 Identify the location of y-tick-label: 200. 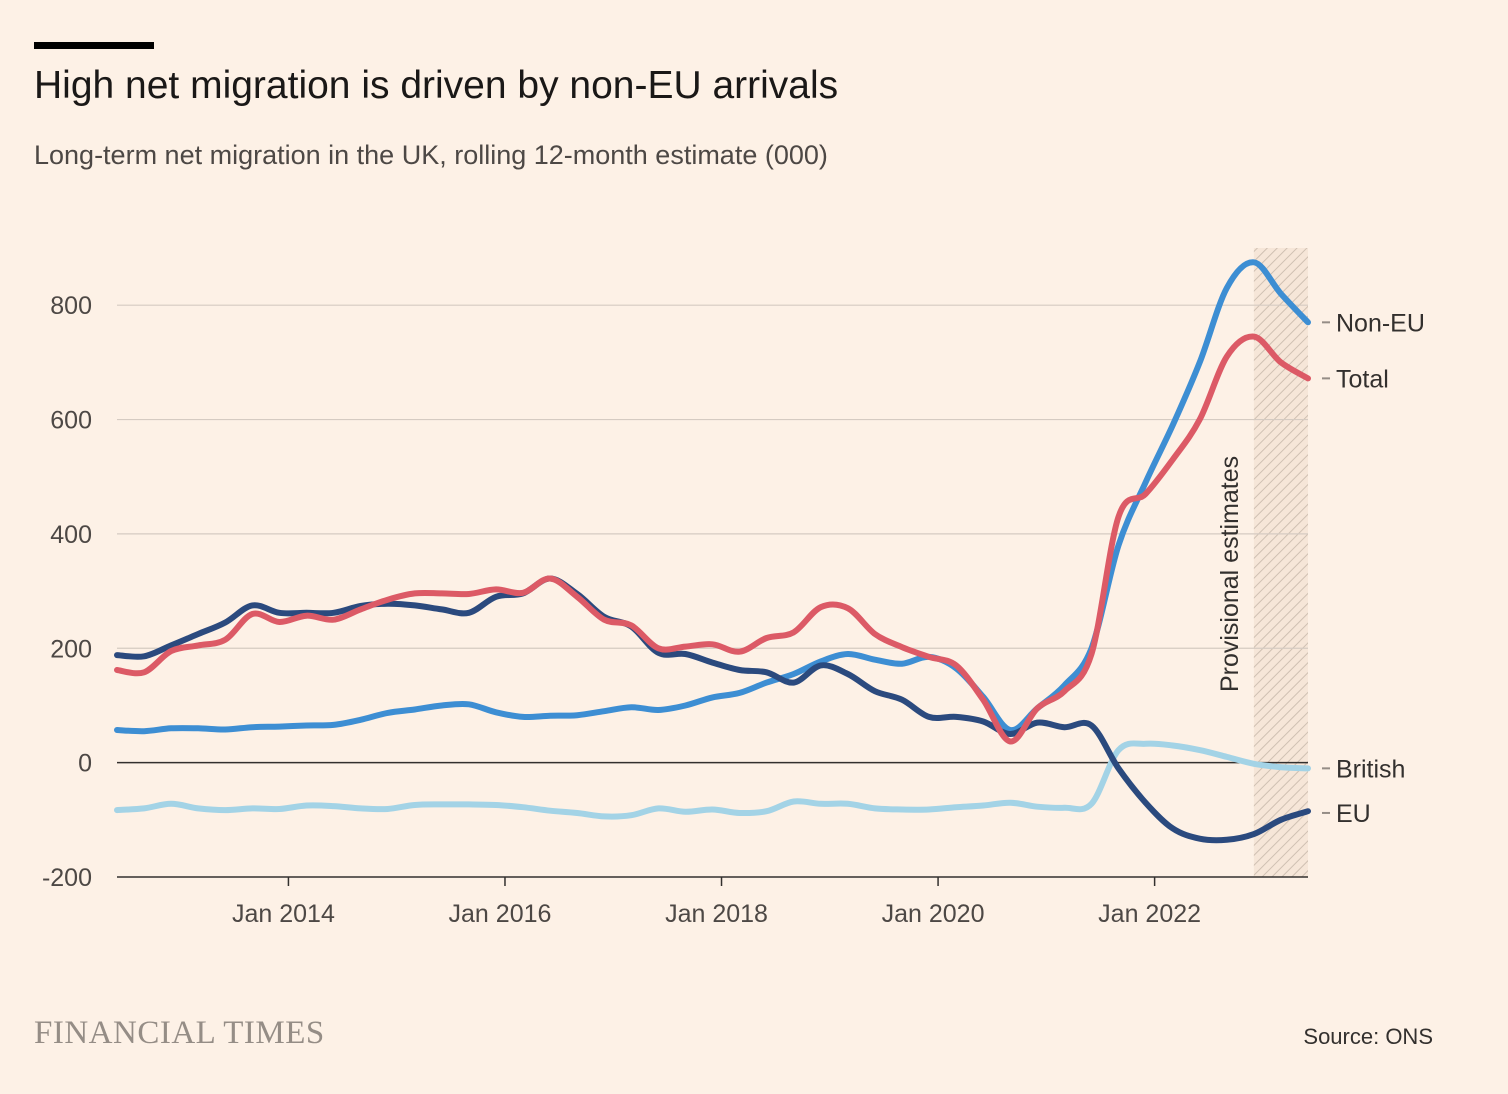
(71, 649).